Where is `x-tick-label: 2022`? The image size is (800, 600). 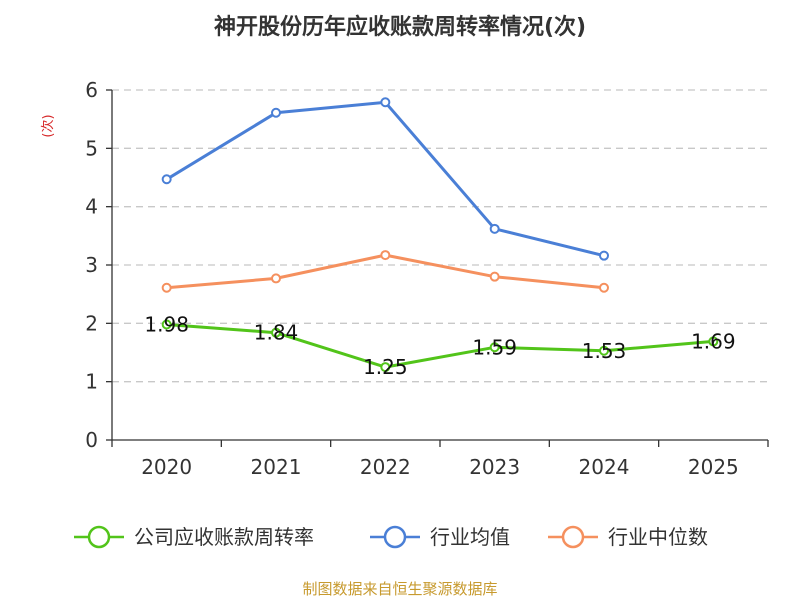 x-tick-label: 2022 is located at coordinates (385, 467).